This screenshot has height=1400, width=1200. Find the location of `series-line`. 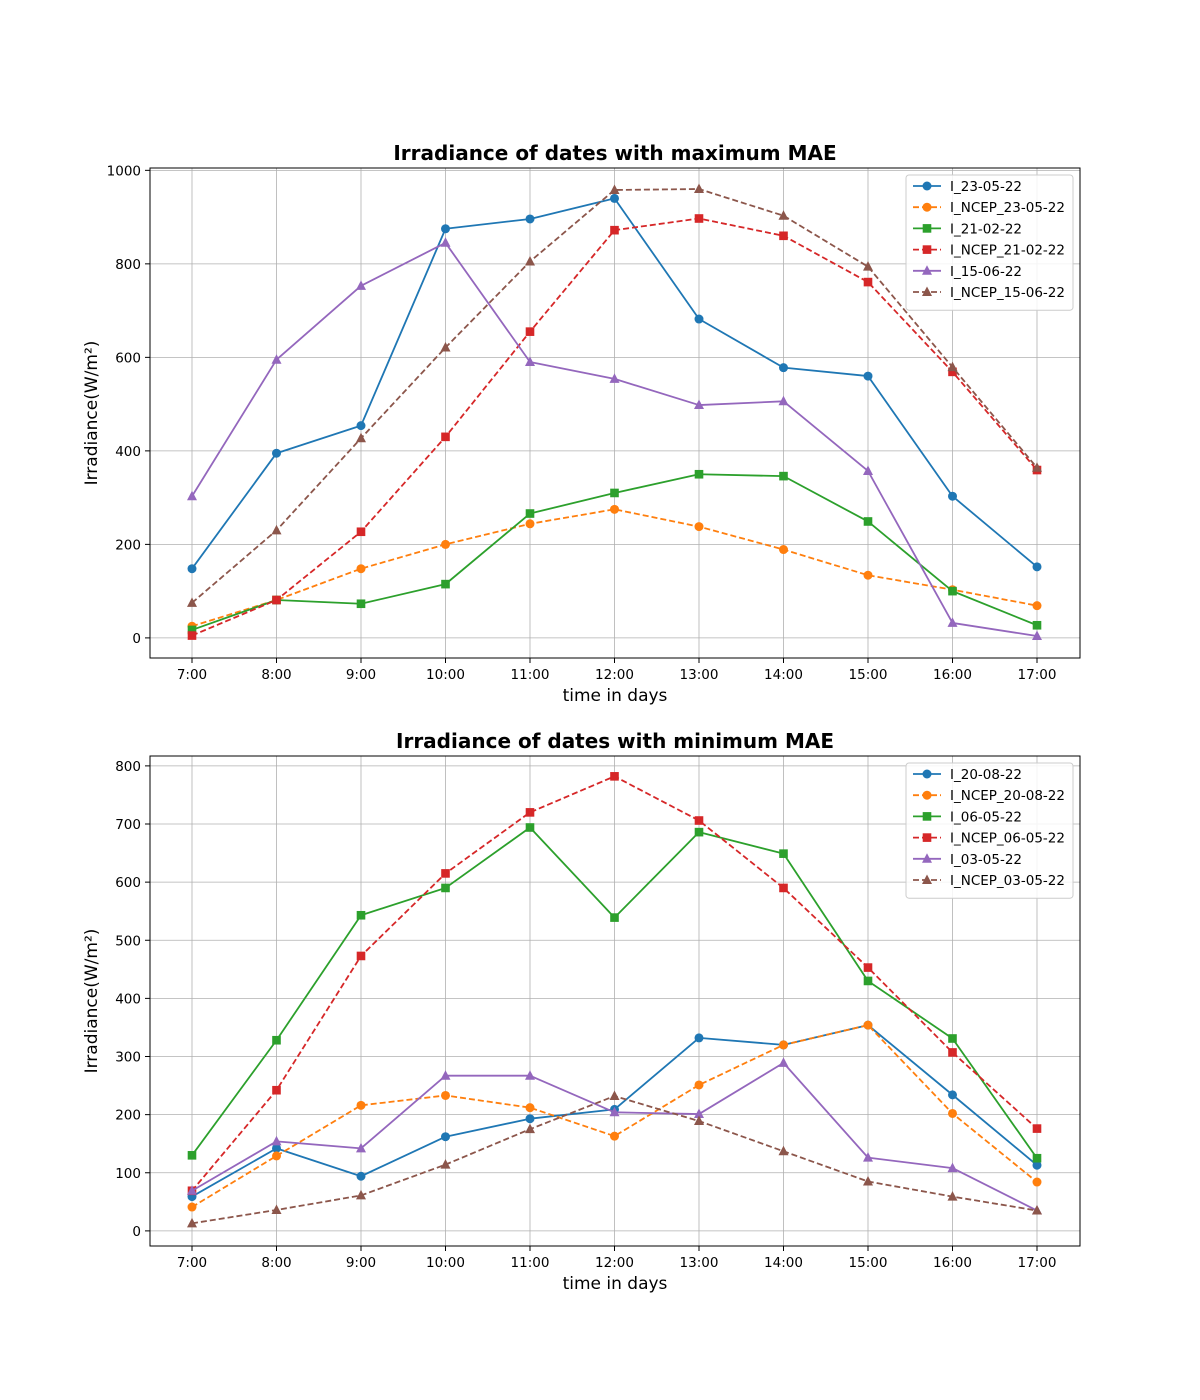

series-line is located at coordinates (614, 1116).